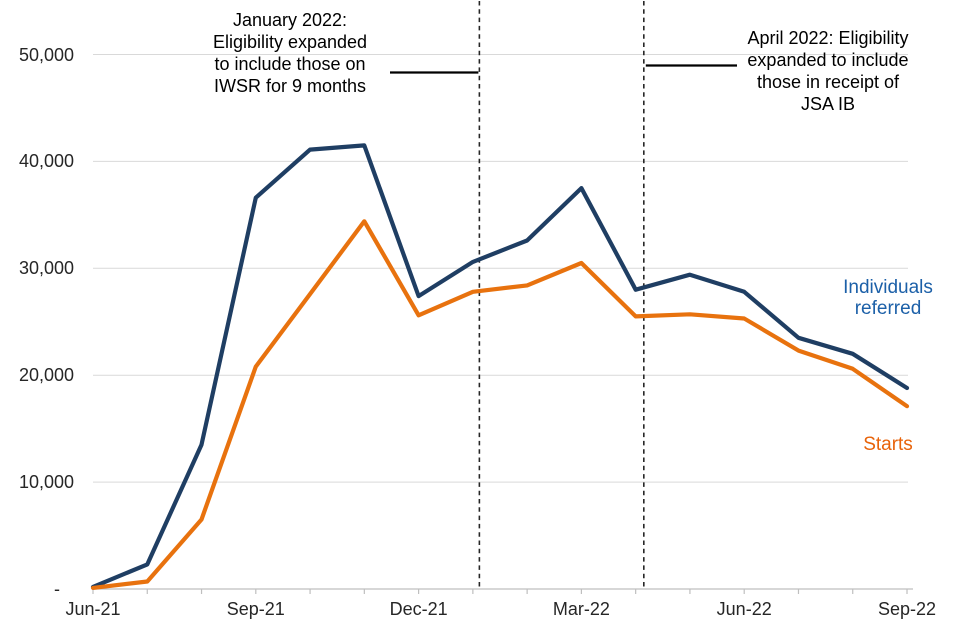 This screenshot has height=640, width=960. I want to click on series-label-individuals-referred: Individuals referred, so click(888, 298).